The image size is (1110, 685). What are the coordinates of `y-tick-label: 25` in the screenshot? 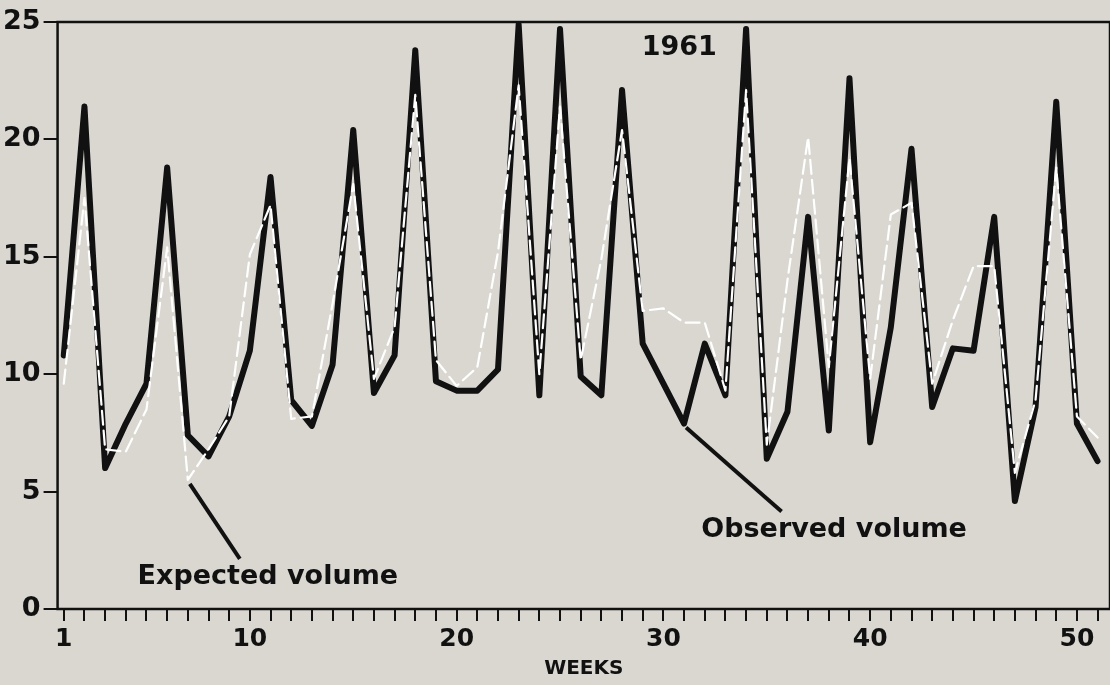 It's located at (22, 20).